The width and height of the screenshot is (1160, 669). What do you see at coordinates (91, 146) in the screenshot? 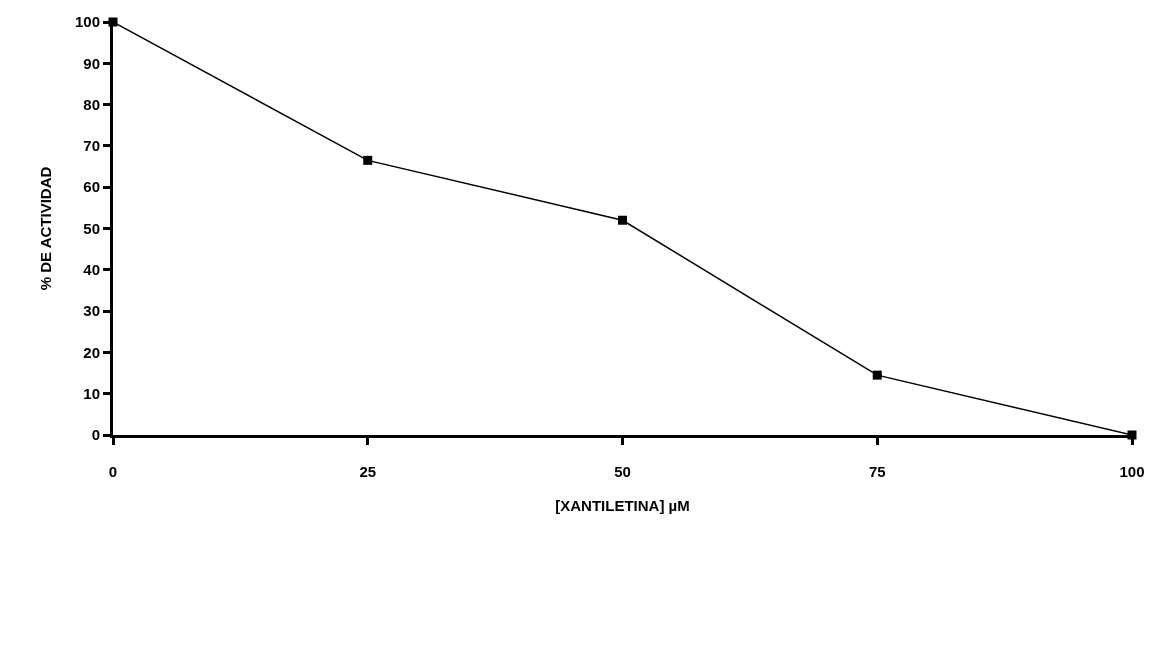
I see `y-tick-label: 70` at bounding box center [91, 146].